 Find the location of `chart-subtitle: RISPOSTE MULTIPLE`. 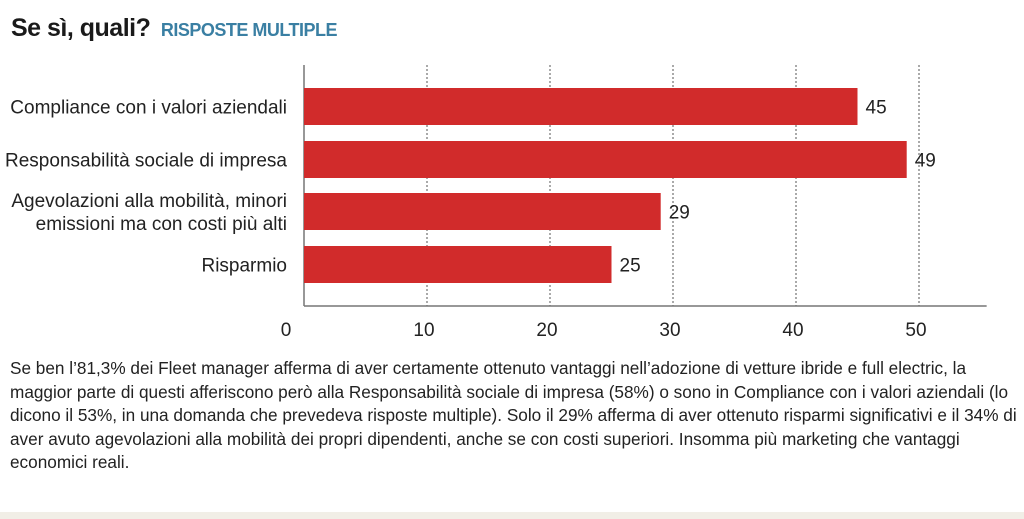

chart-subtitle: RISPOSTE MULTIPLE is located at coordinates (249, 30).